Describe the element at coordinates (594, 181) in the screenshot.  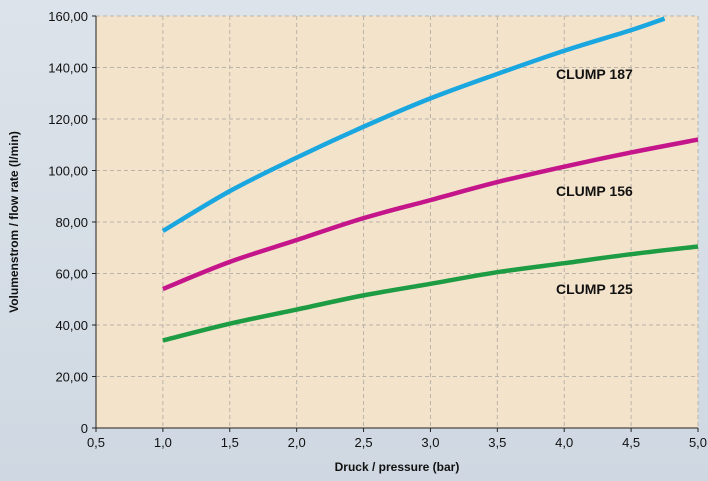
I see `series-labels: CLUMP 187 CLUMP 156 CLUMP 125` at that location.